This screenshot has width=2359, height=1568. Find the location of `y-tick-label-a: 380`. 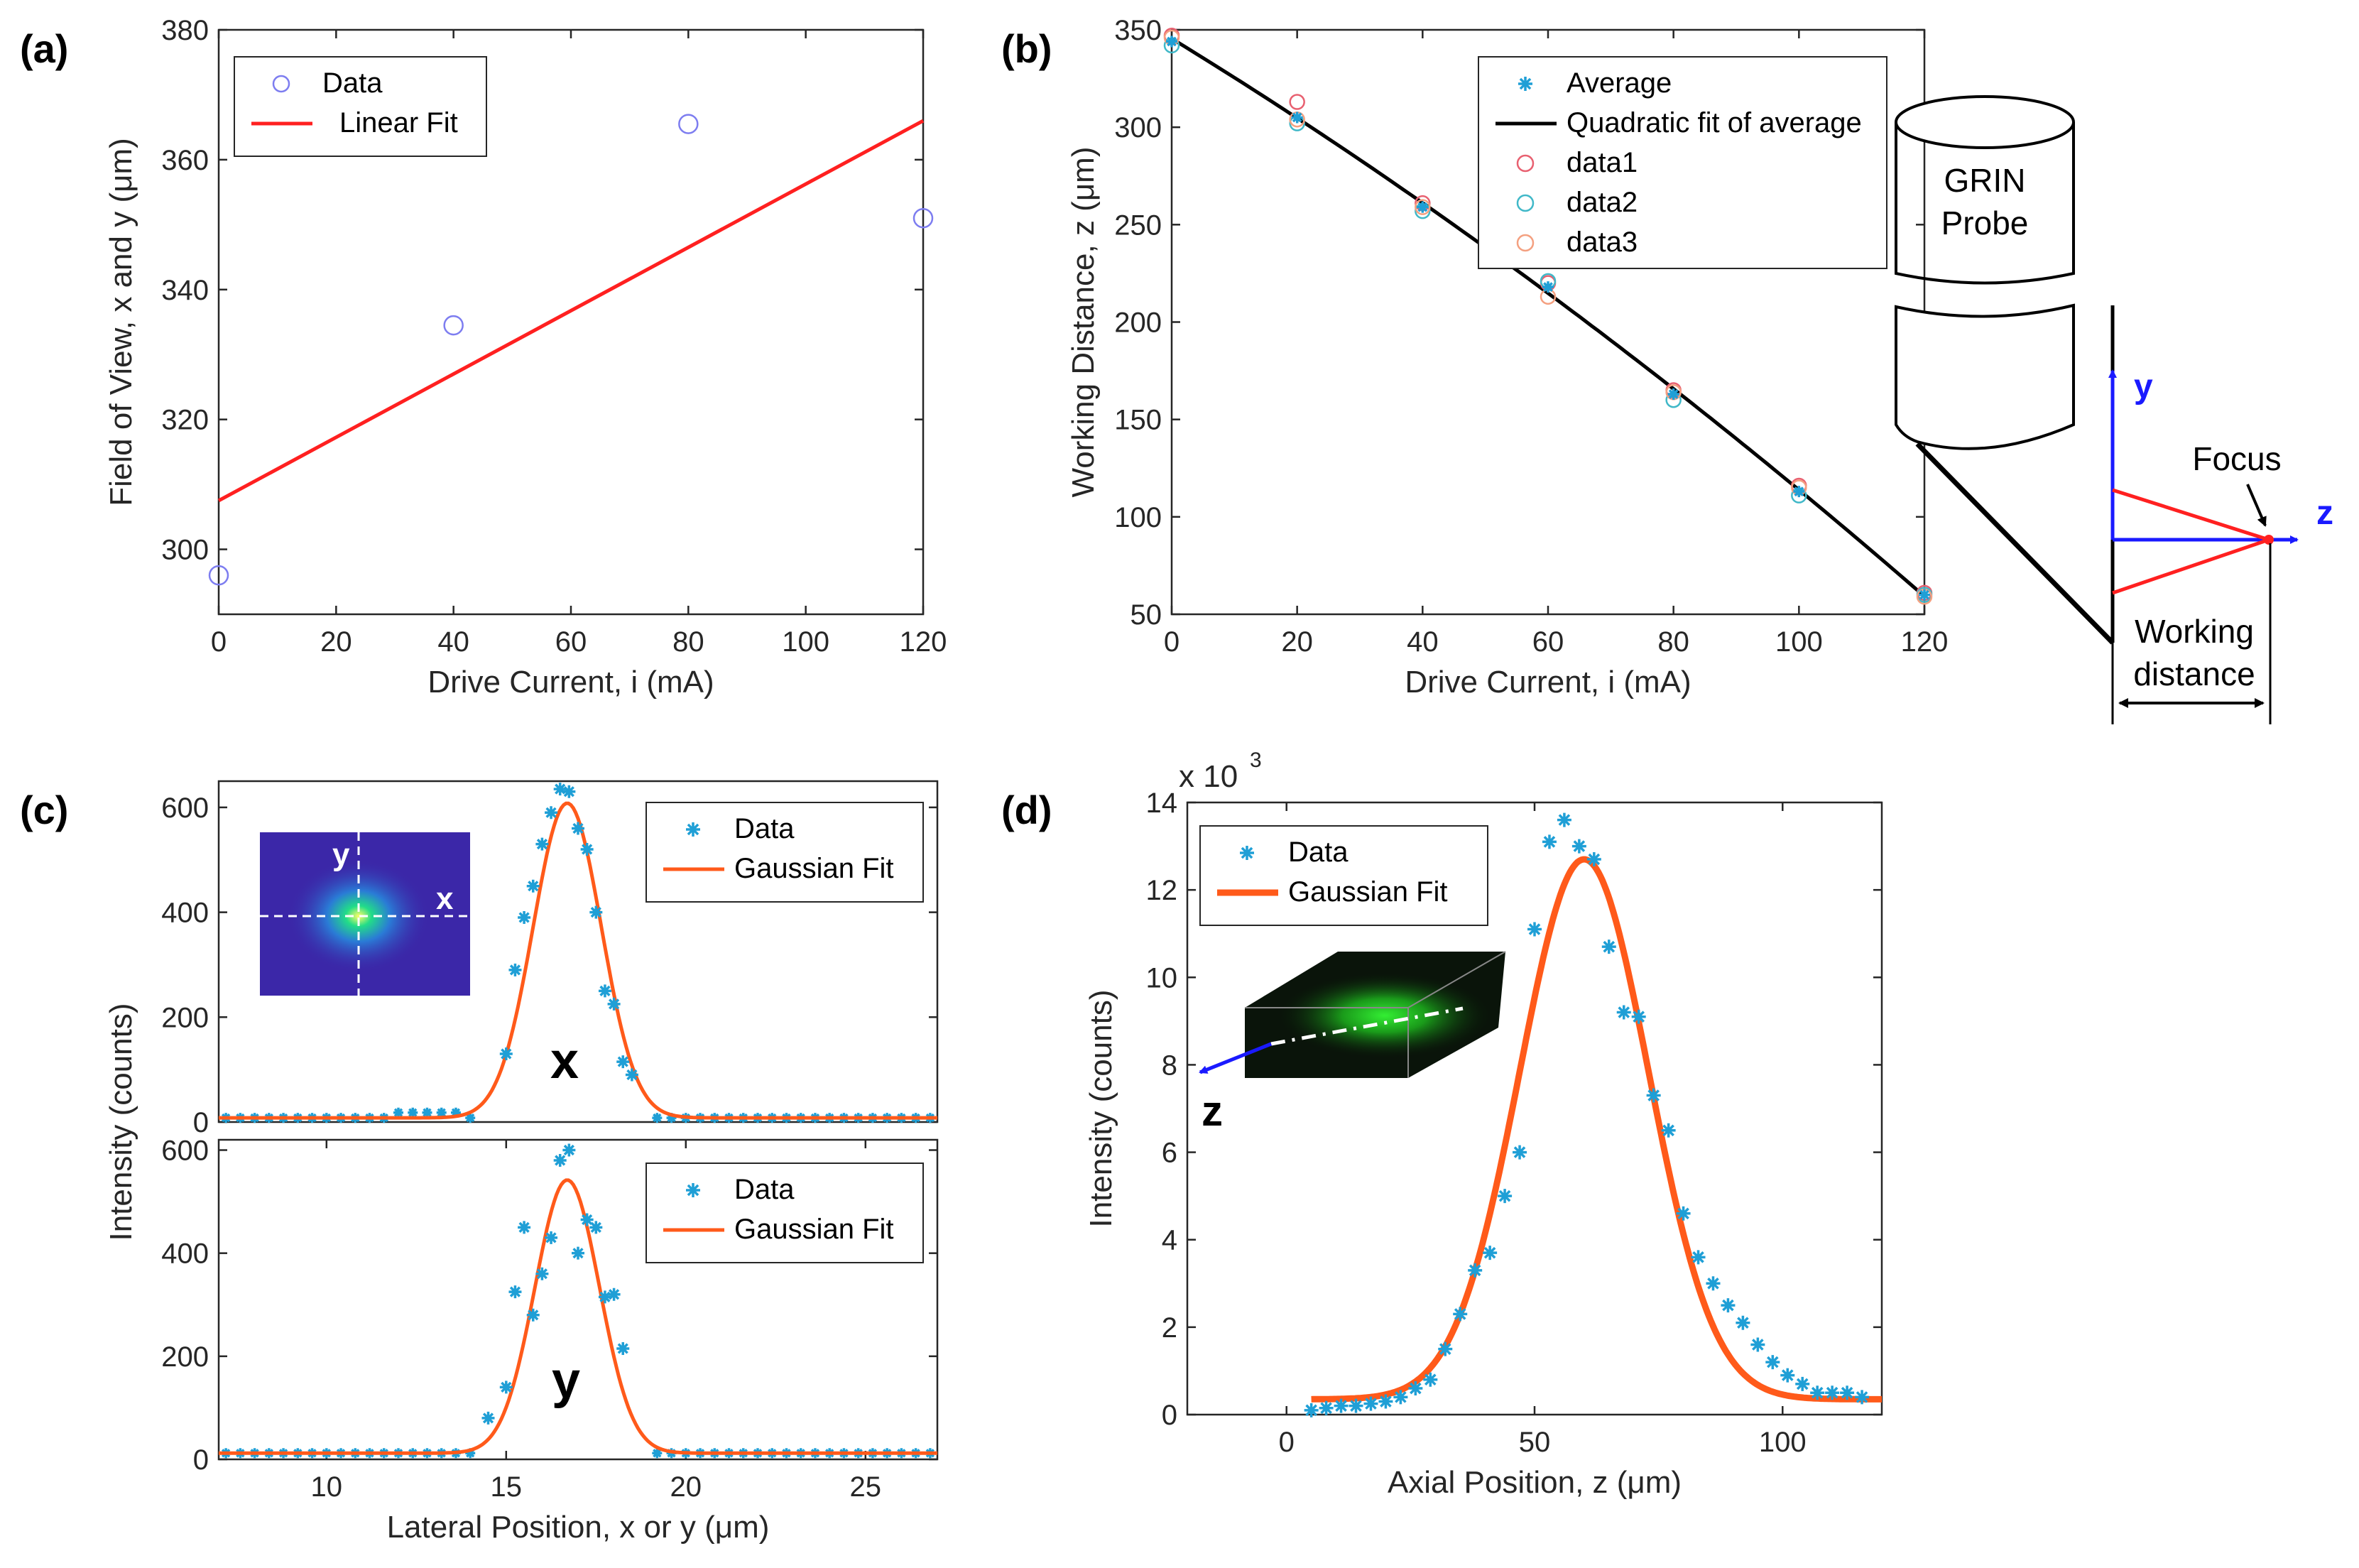

y-tick-label-a: 380 is located at coordinates (185, 30).